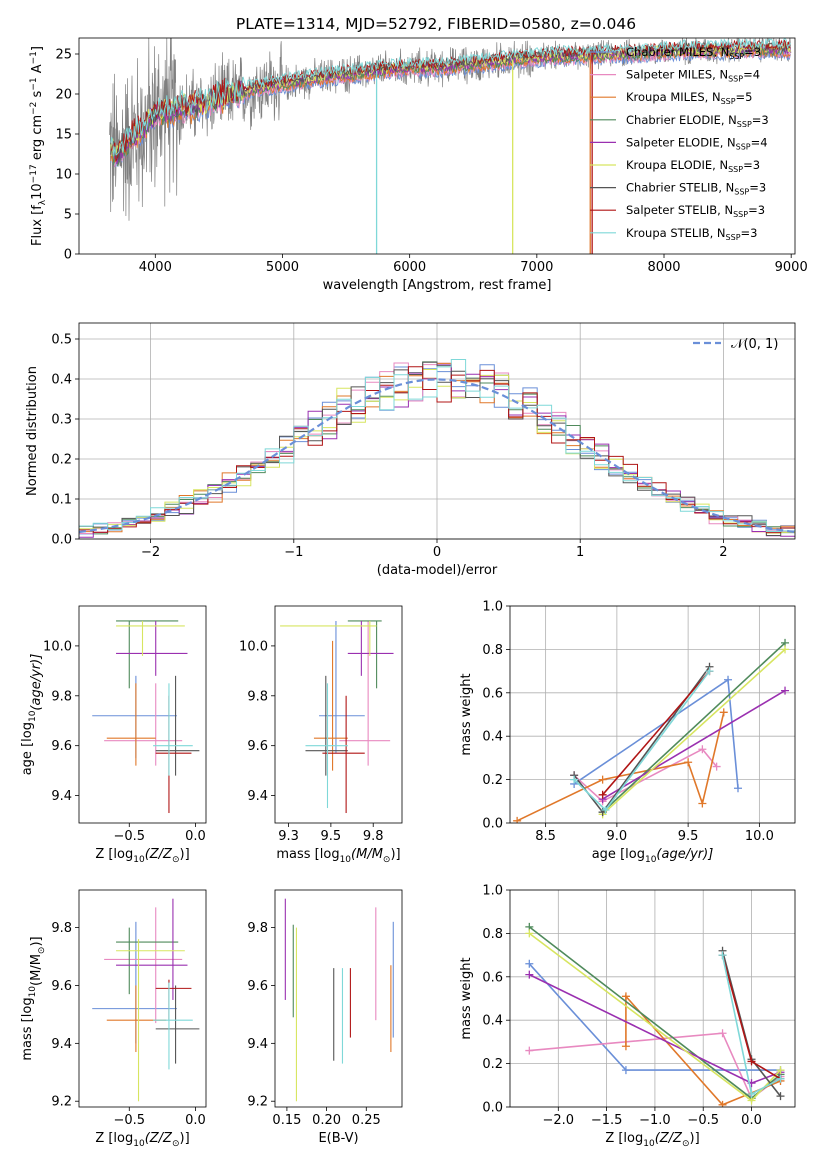  Describe the element at coordinates (61, 796) in the screenshot. I see `age-vs-Z-ytick-label-0: 9.4` at that location.